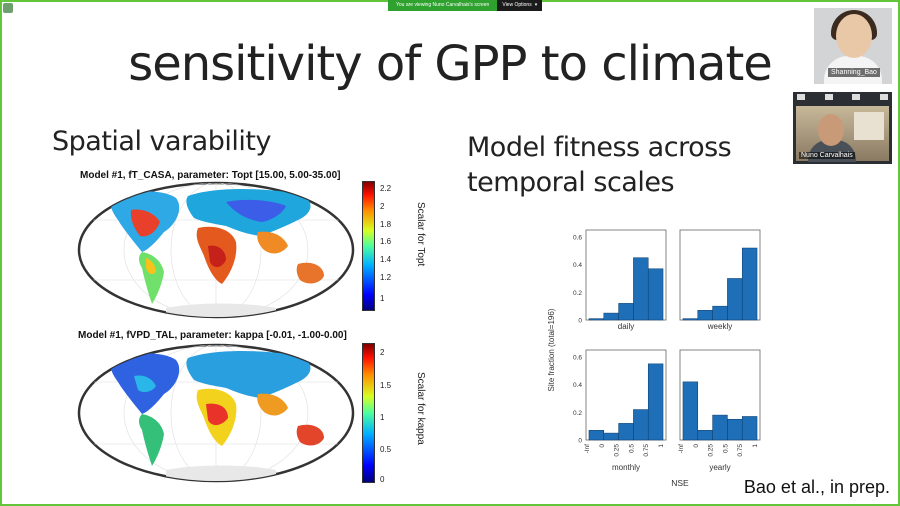  What do you see at coordinates (571, 182) in the screenshot?
I see `right-heading-line2: temporal scales` at bounding box center [571, 182].